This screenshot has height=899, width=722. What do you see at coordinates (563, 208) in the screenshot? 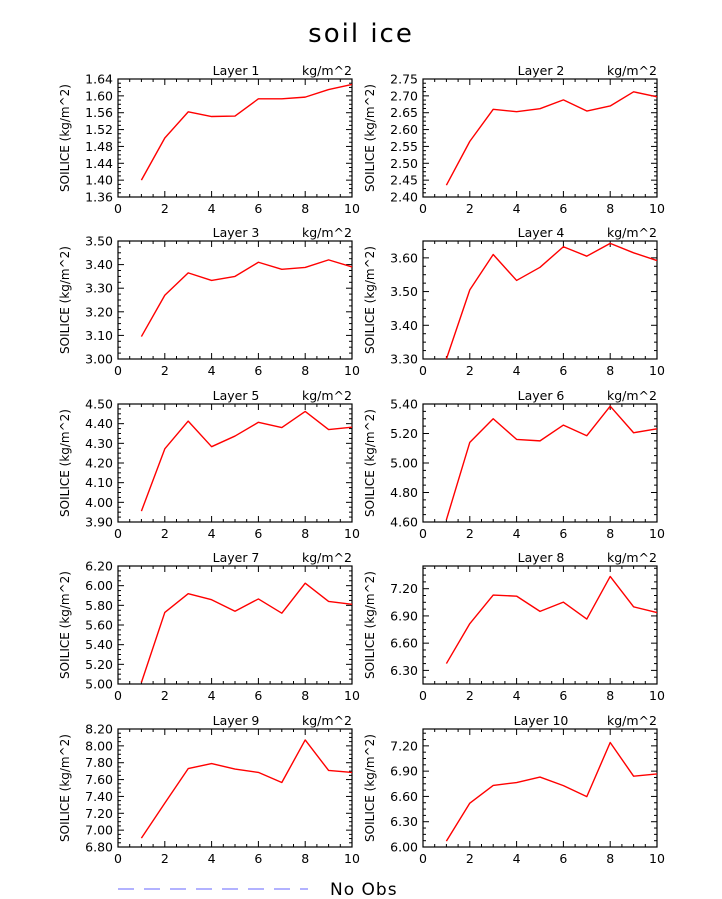
I see `panel-2-xtick-label: 6` at bounding box center [563, 208].